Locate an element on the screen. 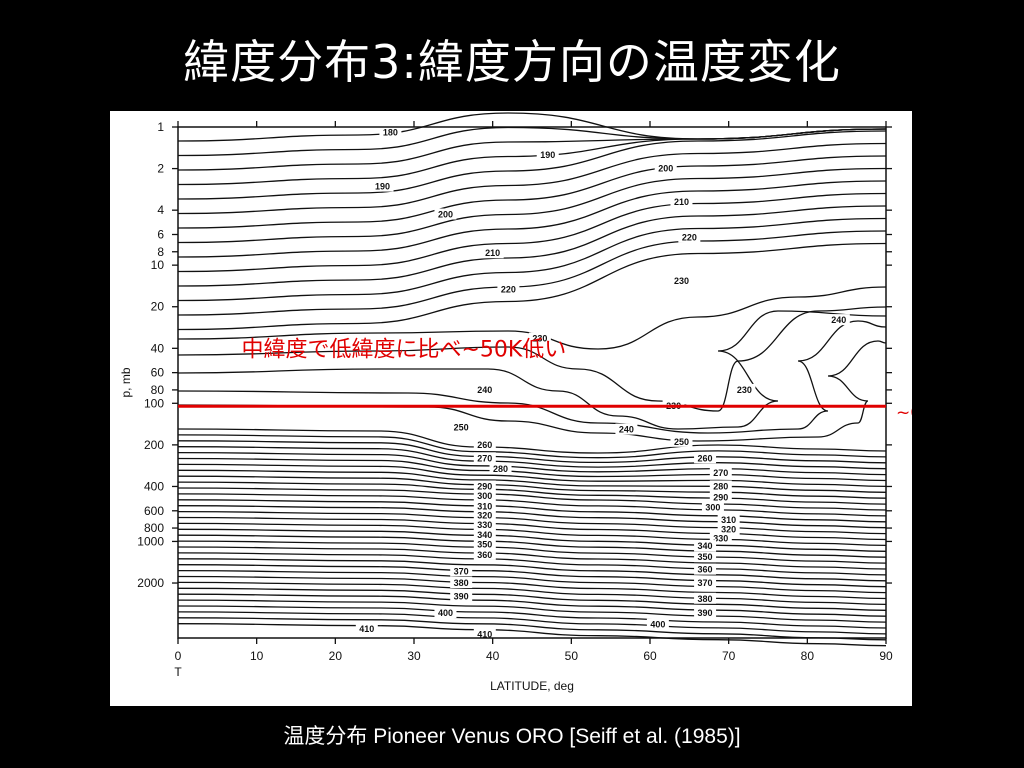 This screenshot has width=1024, height=768. x-tick-label: 60 is located at coordinates (650, 656).